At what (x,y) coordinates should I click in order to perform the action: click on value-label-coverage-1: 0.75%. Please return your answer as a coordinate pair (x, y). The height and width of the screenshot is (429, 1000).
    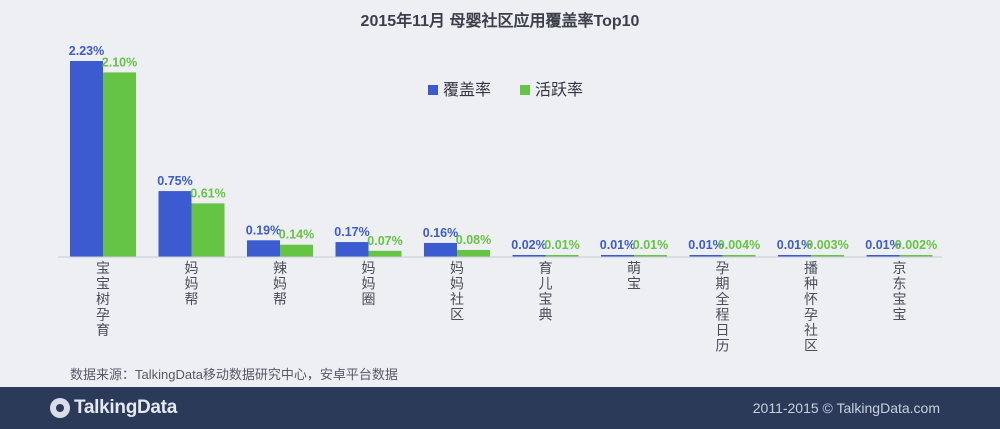
    Looking at the image, I should click on (174, 181).